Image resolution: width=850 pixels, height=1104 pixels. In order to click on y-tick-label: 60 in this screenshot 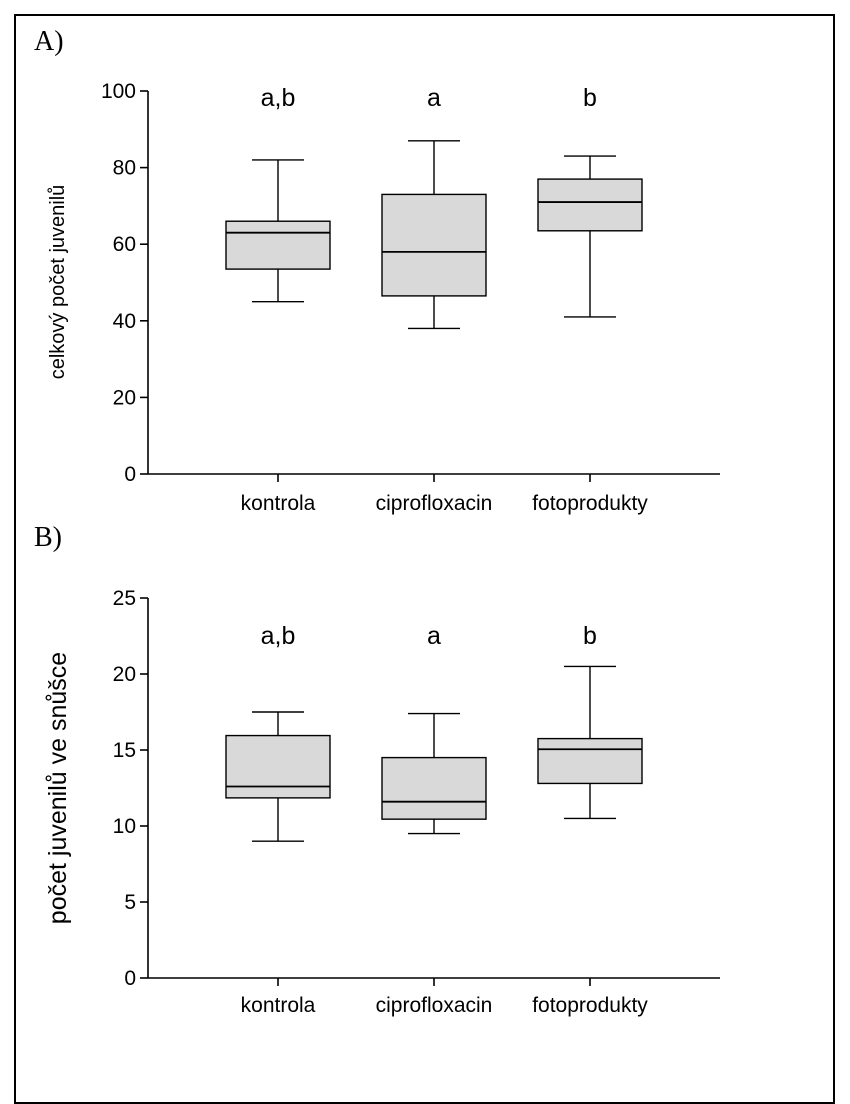, I will do `click(124, 244)`.